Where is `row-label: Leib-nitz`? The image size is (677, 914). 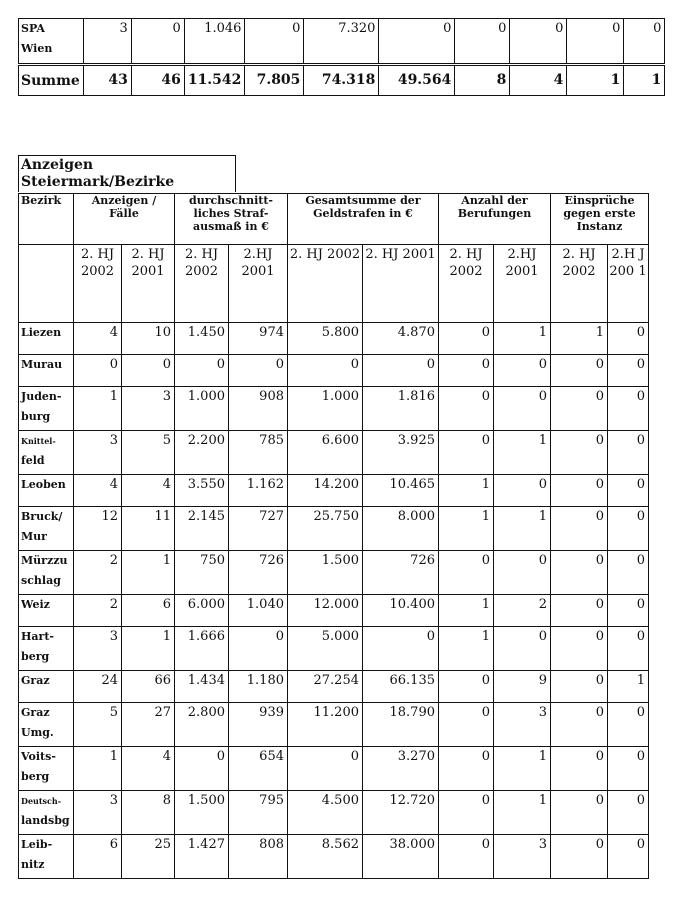
row-label: Leib-nitz is located at coordinates (46, 856).